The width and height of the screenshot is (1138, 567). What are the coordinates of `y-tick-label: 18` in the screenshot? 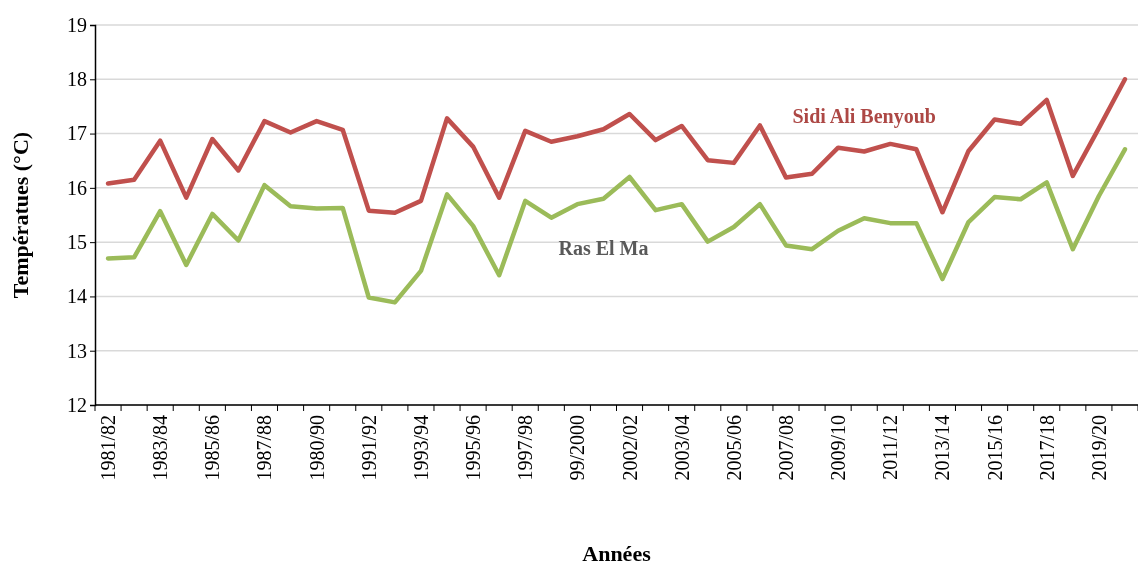 It's located at (77, 79).